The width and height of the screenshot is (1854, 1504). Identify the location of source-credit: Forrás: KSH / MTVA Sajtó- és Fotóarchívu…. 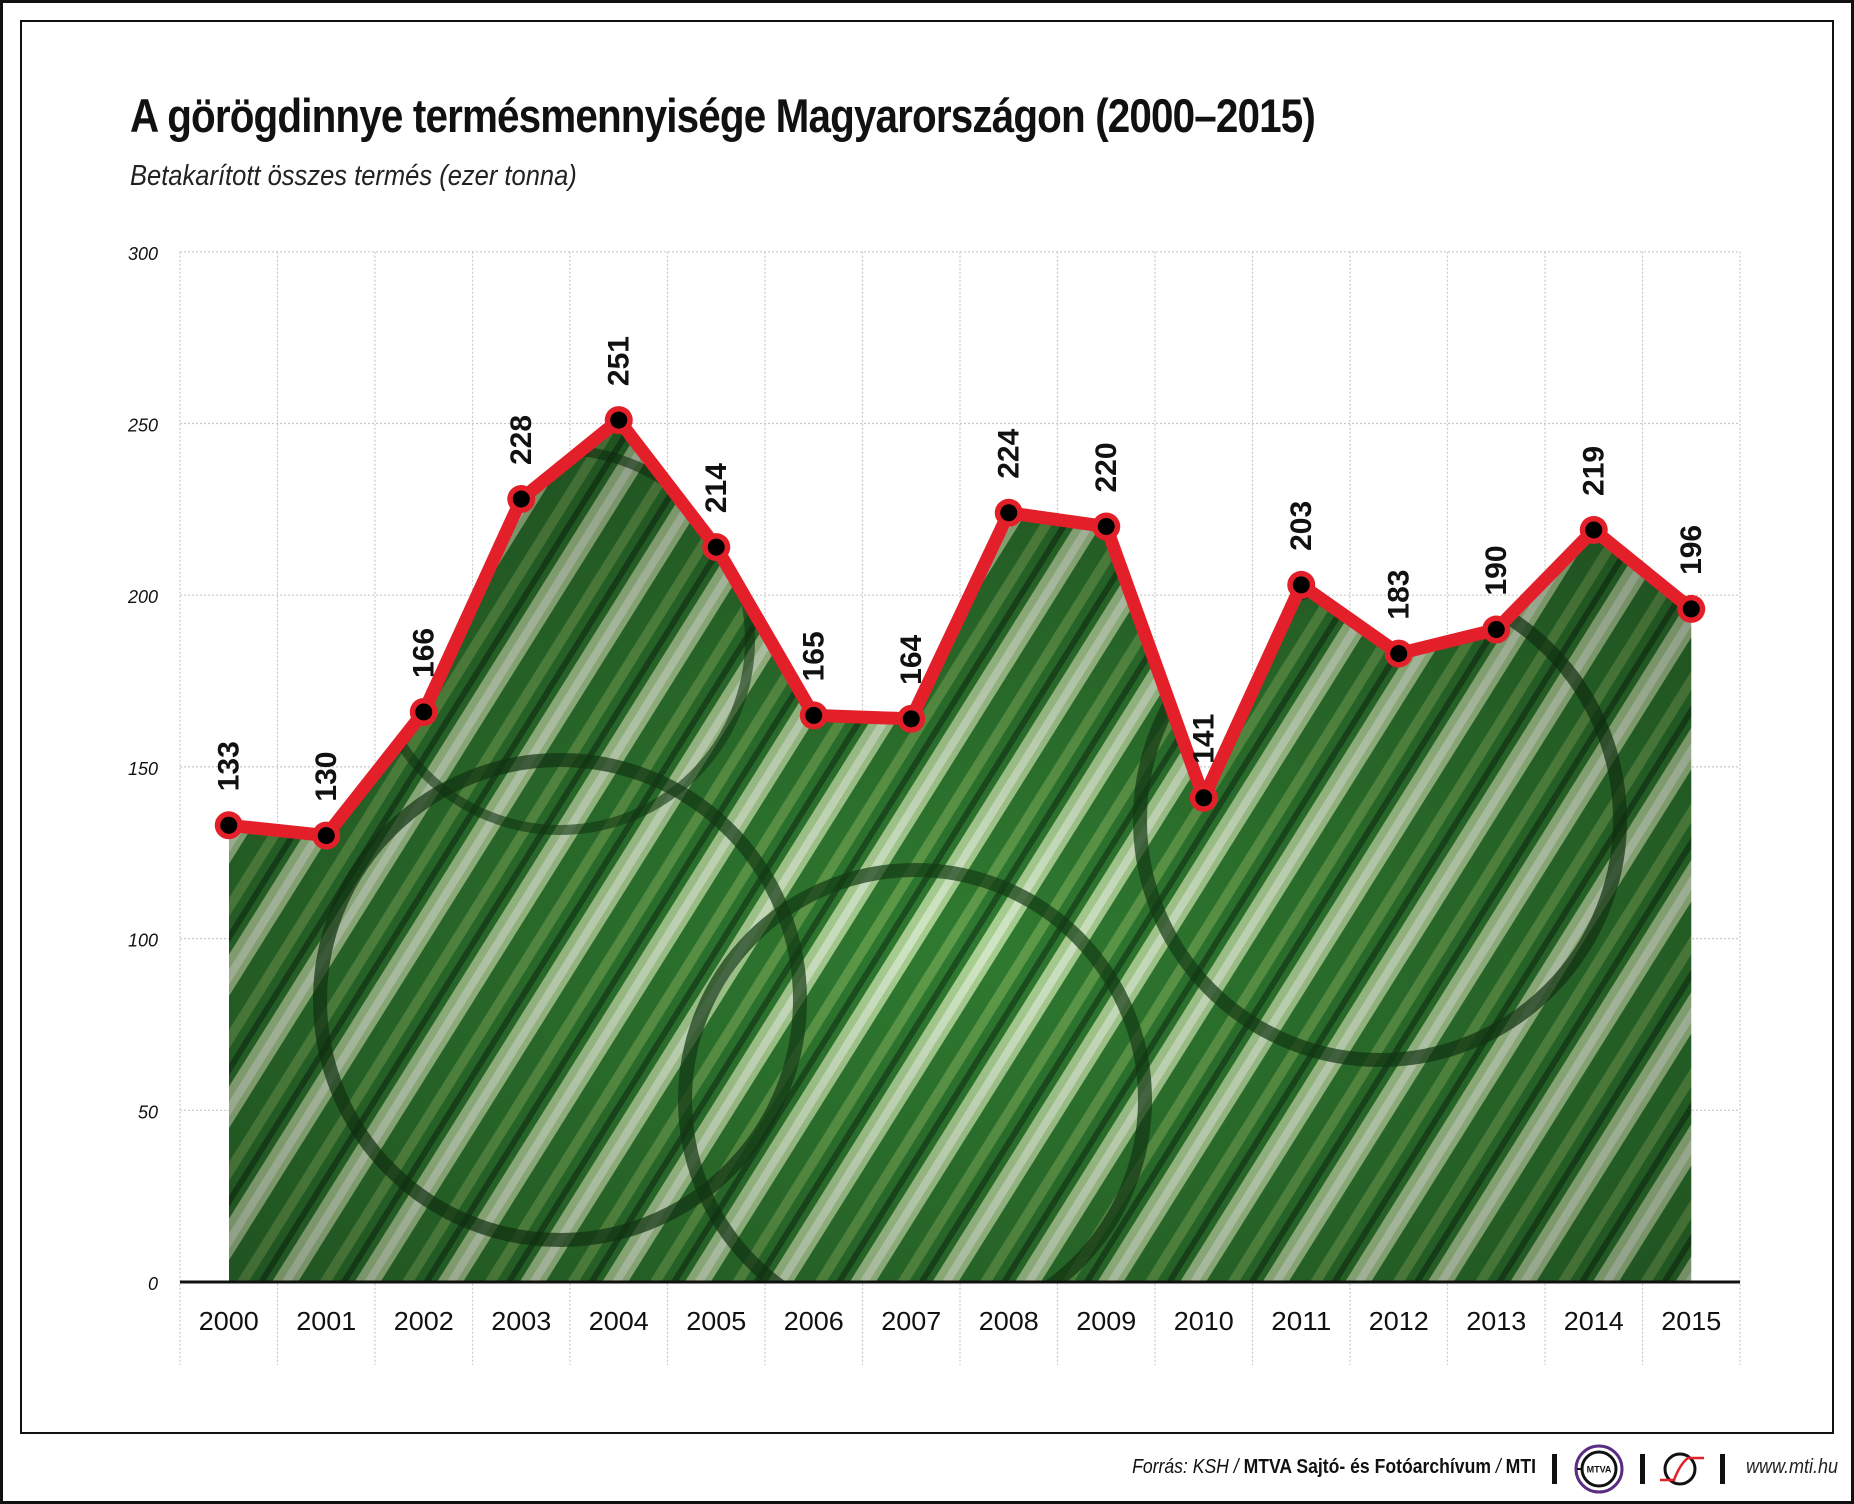
(1334, 1467).